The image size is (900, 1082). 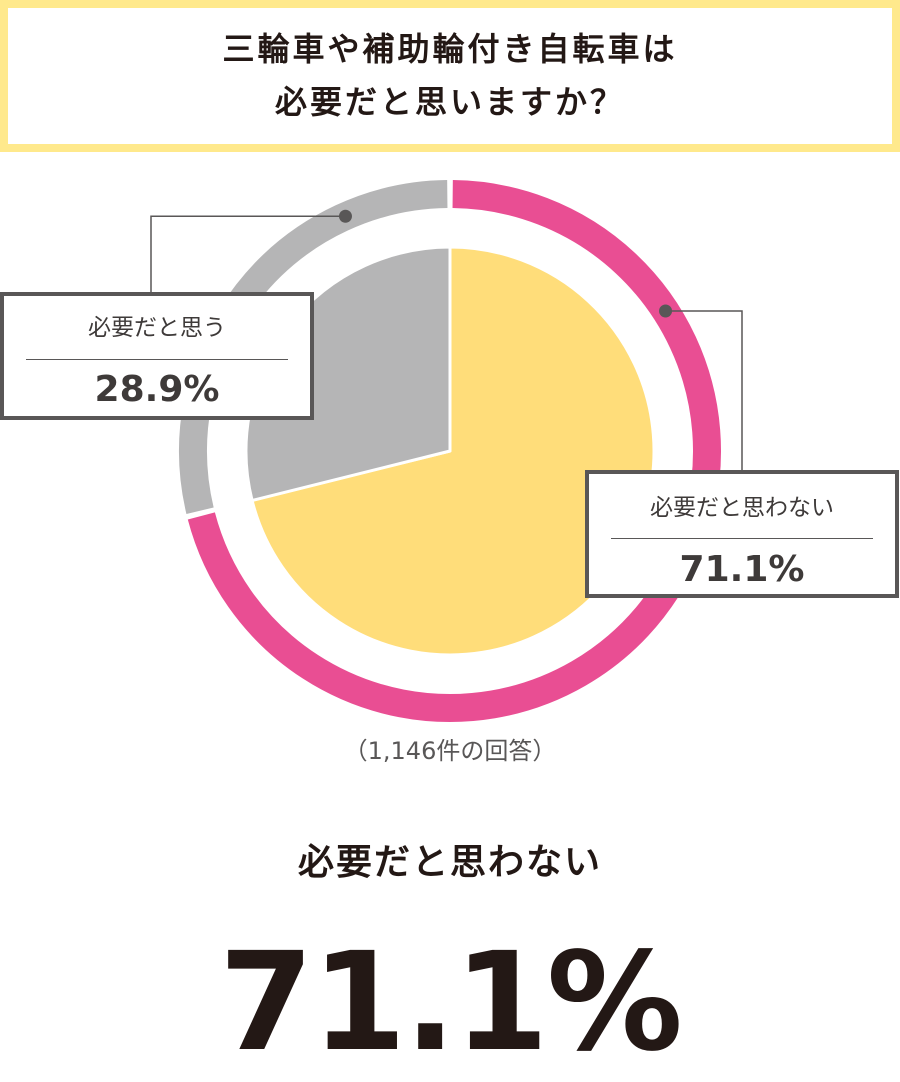 I want to click on leader-line-necessary, so click(x=248, y=254).